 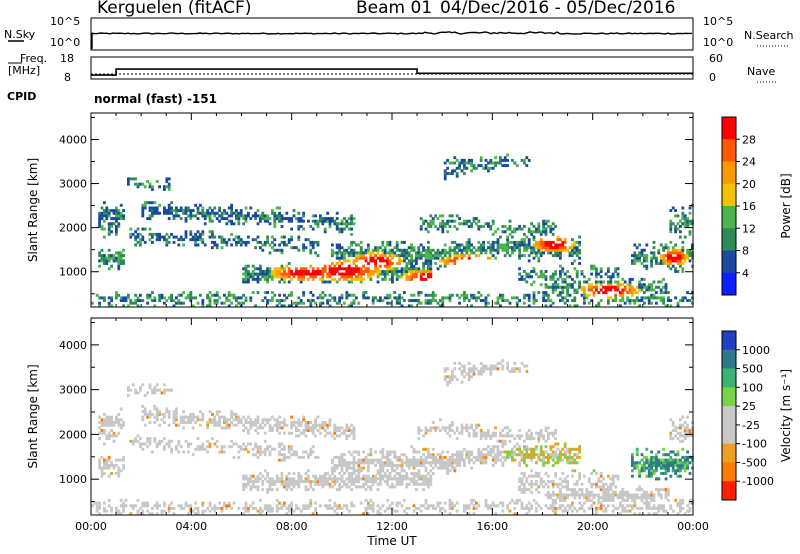 I want to click on nsky-line, so click(x=391, y=40).